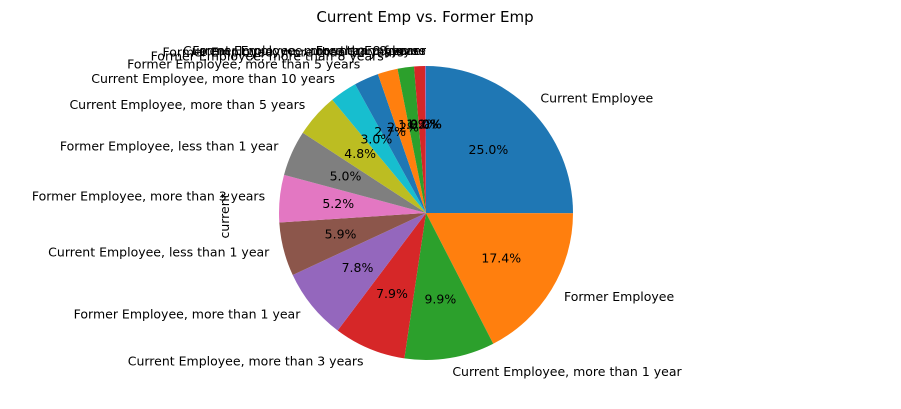  I want to click on slice-label: Former Employee, less than 1 year, so click(169, 146).